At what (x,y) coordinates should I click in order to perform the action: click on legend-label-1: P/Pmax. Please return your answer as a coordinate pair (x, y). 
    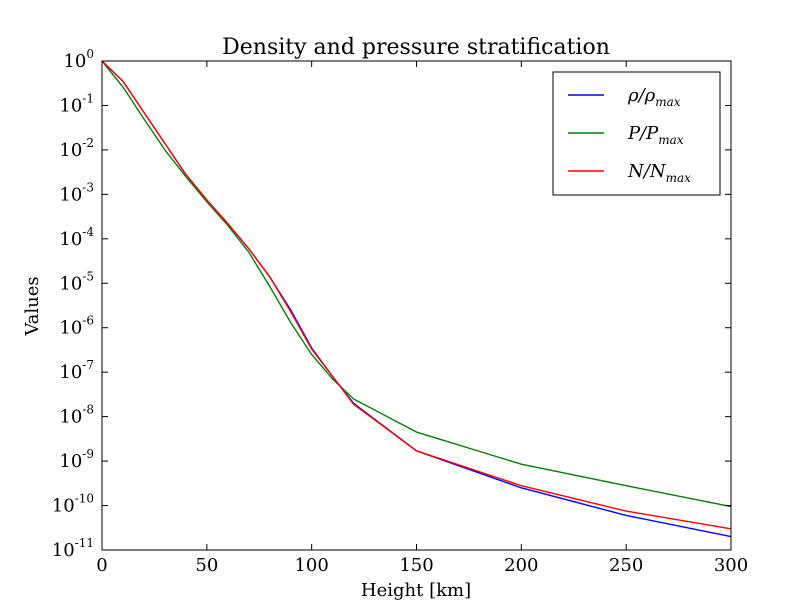
    Looking at the image, I should click on (655, 135).